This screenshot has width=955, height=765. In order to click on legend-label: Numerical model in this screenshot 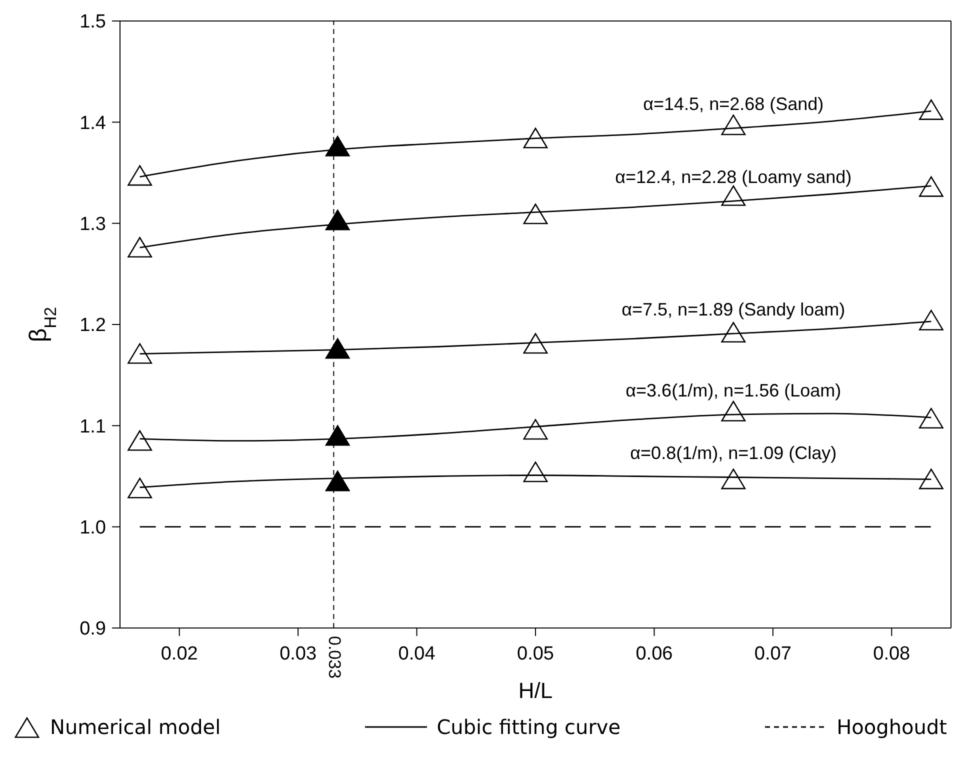, I will do `click(135, 727)`.